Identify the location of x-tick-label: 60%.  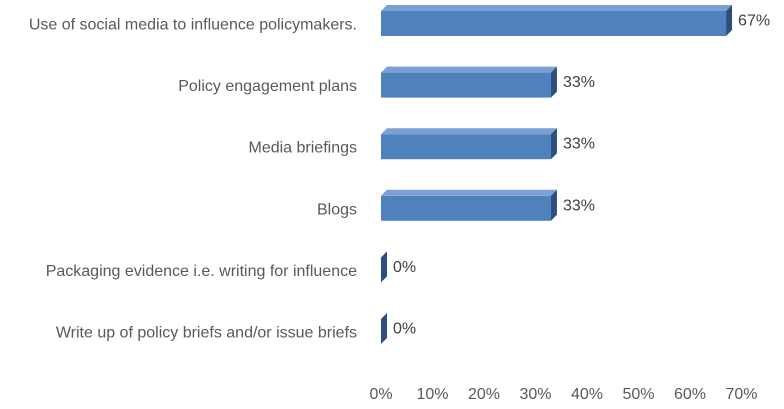
(690, 394).